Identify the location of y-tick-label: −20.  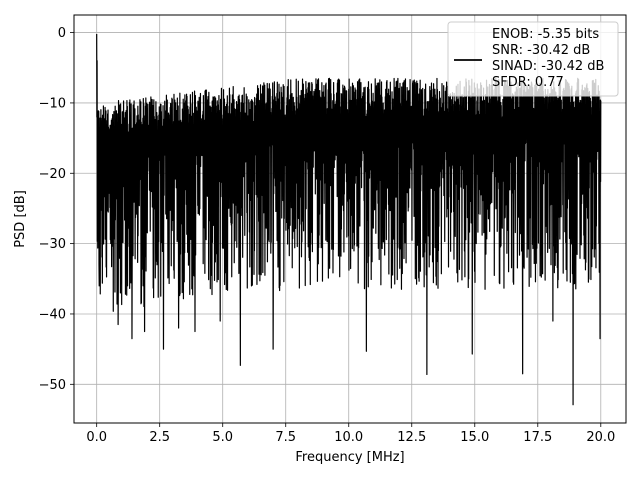
(52, 174).